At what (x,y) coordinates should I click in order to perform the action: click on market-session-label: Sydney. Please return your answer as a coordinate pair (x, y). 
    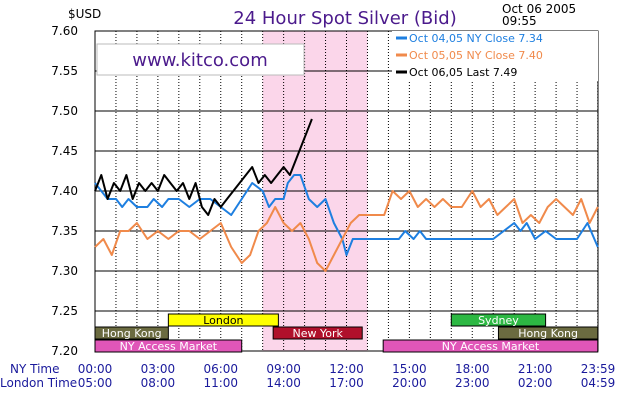
    Looking at the image, I should click on (498, 320).